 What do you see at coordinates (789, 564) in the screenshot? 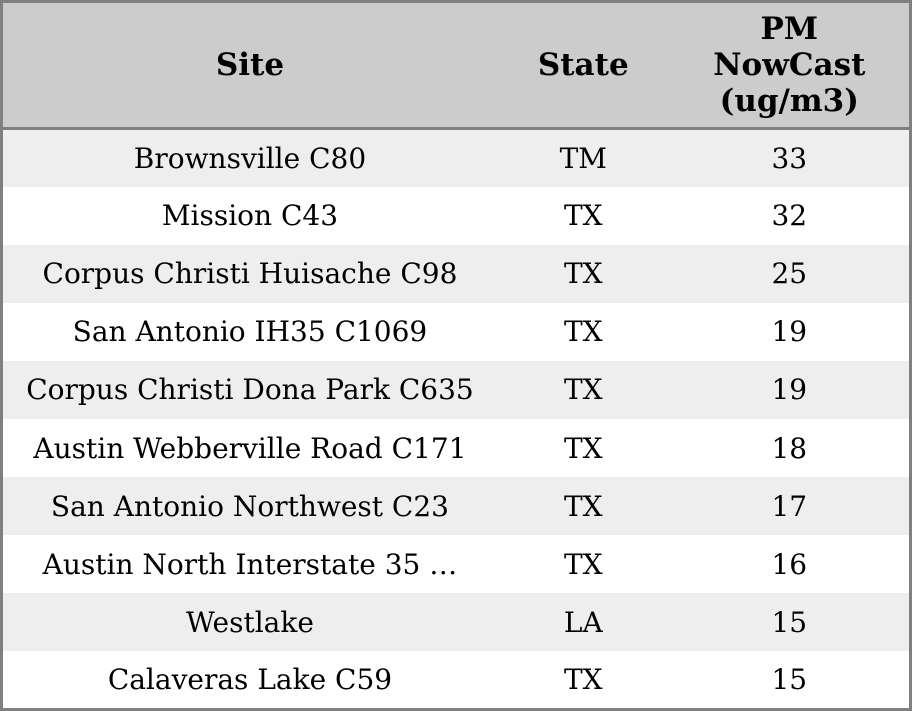
I see `pm-cell: 16` at bounding box center [789, 564].